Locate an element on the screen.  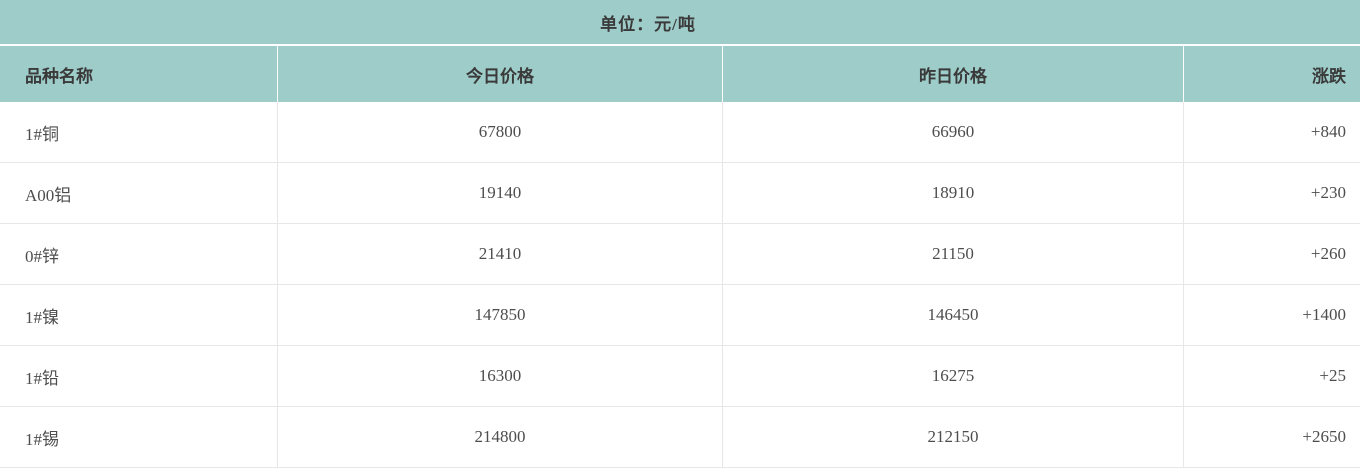
table-row-zinc: 0#锌 21410 21150 +260 is located at coordinates (680, 254).